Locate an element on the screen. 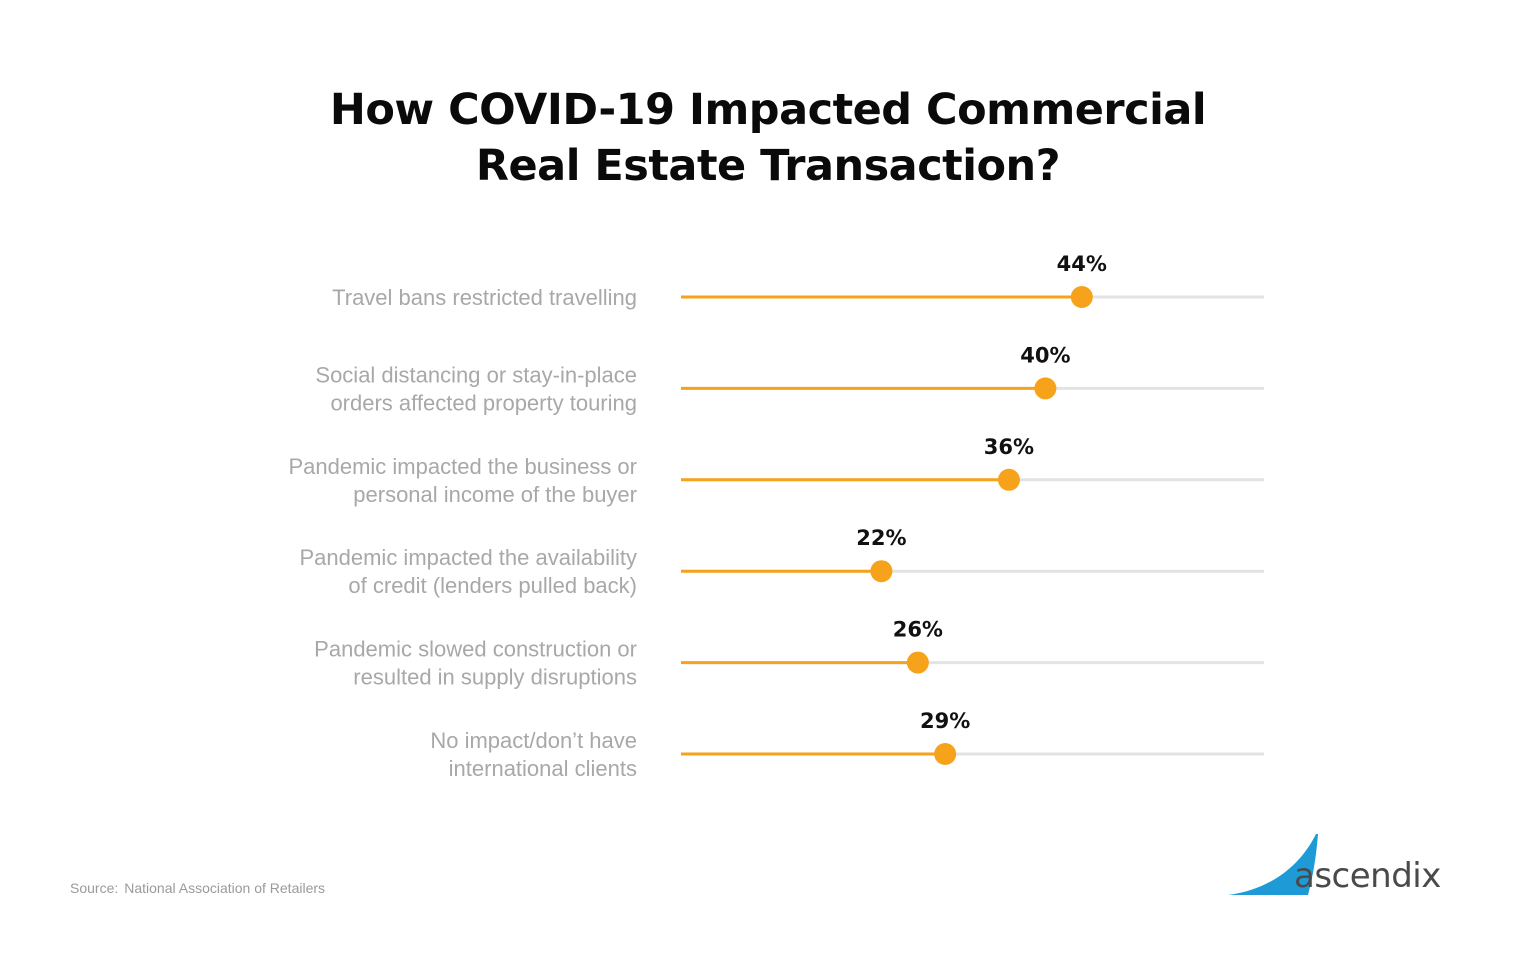 This screenshot has width=1536, height=976. category-label: Travel bans restricted travelling is located at coordinates (484, 297).